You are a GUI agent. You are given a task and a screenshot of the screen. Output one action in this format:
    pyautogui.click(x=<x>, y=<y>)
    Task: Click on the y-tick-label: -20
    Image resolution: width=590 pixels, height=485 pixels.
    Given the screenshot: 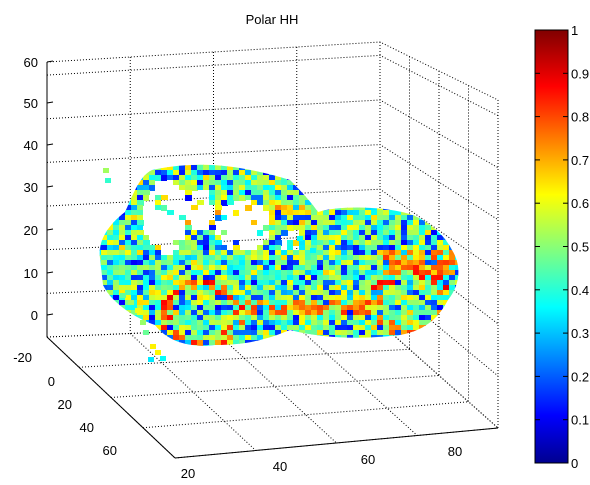 What is the action you would take?
    pyautogui.click(x=22, y=357)
    